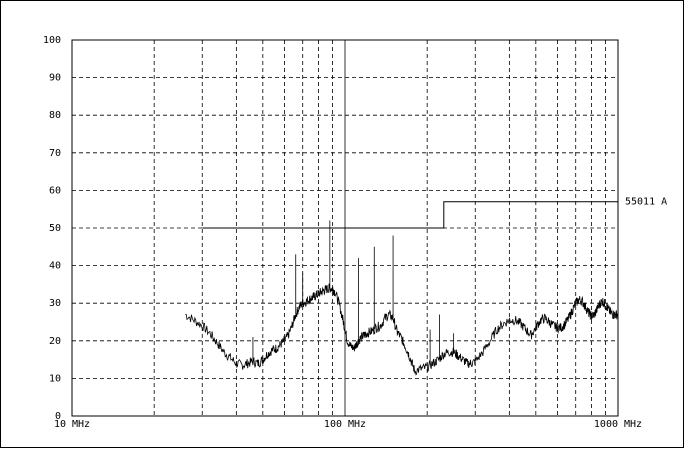  What do you see at coordinates (345, 424) in the screenshot?
I see `x-tick-label: 100 MHz` at bounding box center [345, 424].